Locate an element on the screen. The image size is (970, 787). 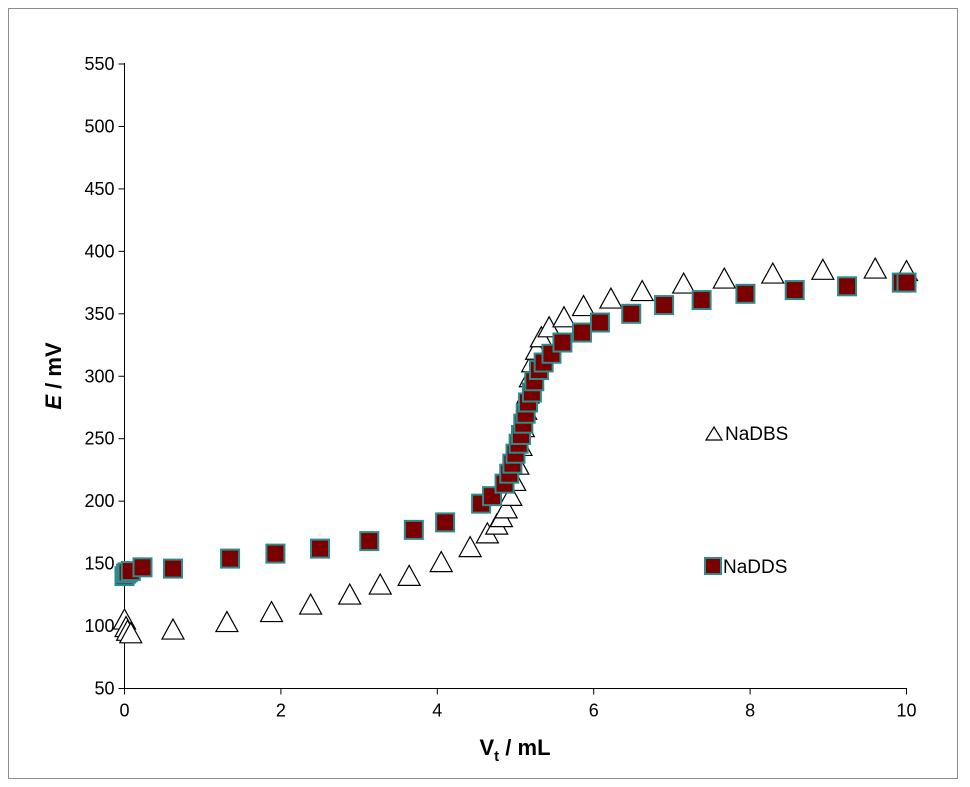
y-tick-label: 550 is located at coordinates (99, 64).